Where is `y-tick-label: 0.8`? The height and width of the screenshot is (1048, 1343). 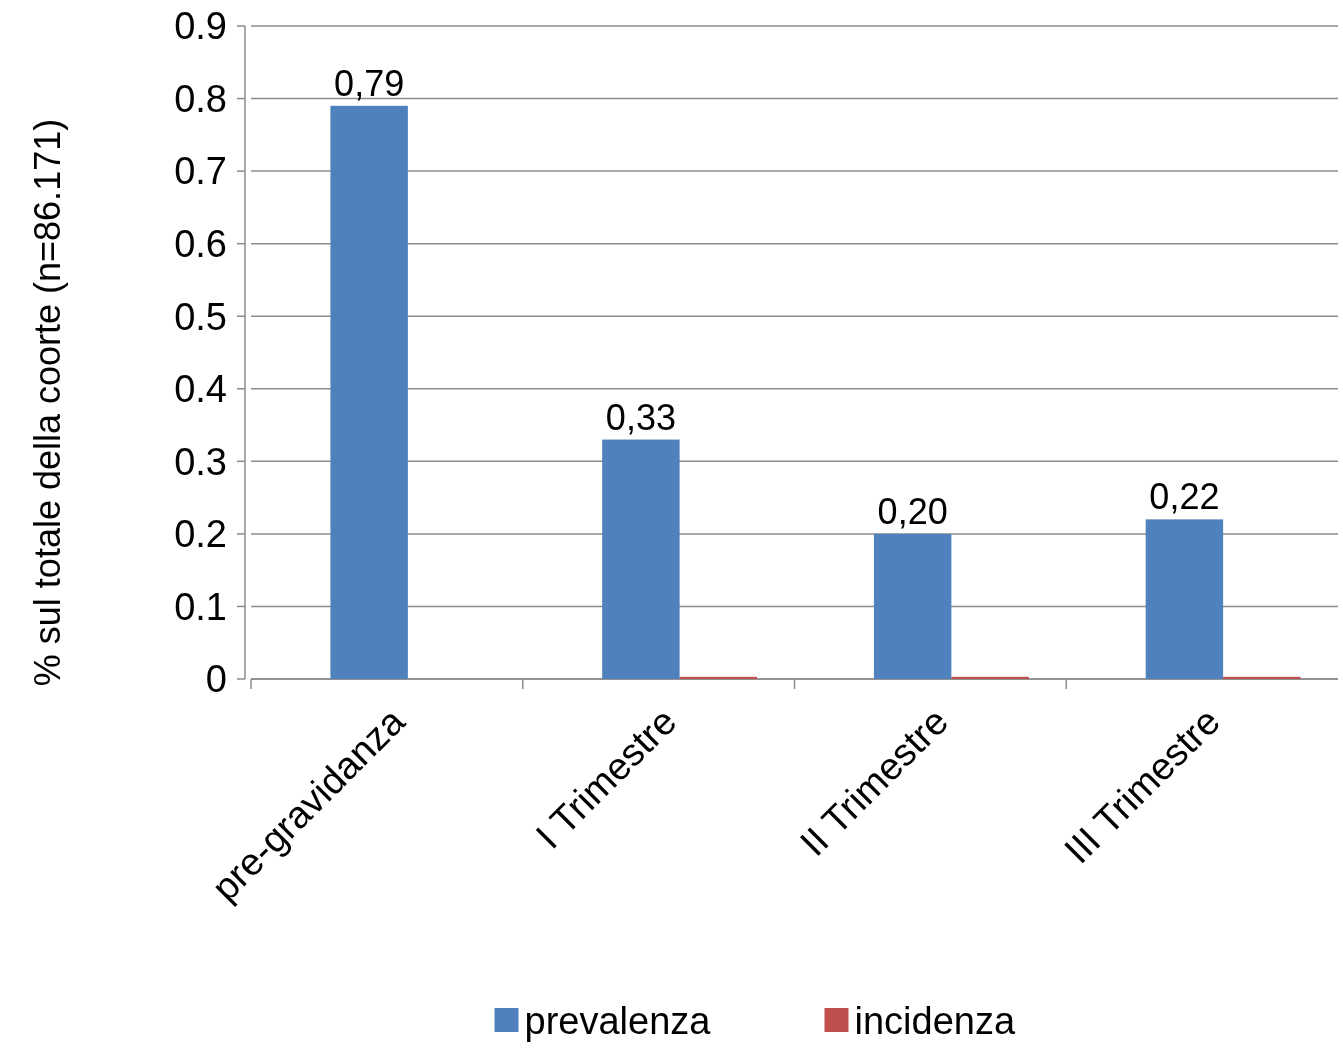
y-tick-label: 0.8 is located at coordinates (200, 98).